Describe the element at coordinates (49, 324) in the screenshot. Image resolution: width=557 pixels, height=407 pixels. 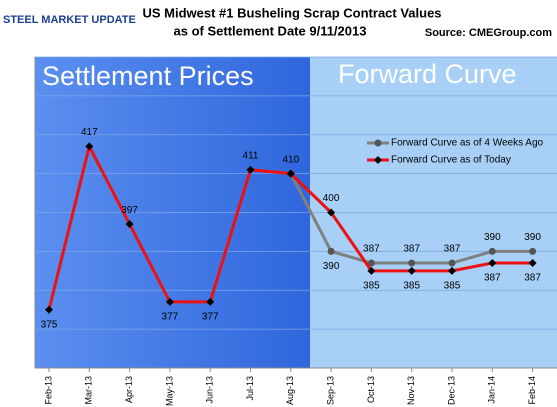
I see `data-label: 375` at that location.